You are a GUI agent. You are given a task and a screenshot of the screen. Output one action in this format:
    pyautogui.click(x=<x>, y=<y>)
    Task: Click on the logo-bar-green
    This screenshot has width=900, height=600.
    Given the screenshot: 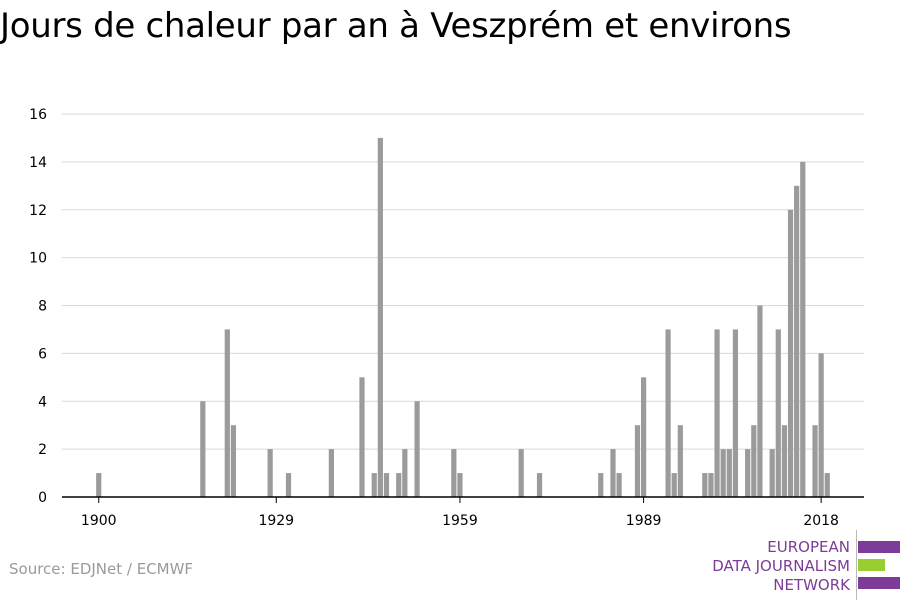 What is the action you would take?
    pyautogui.click(x=871, y=565)
    